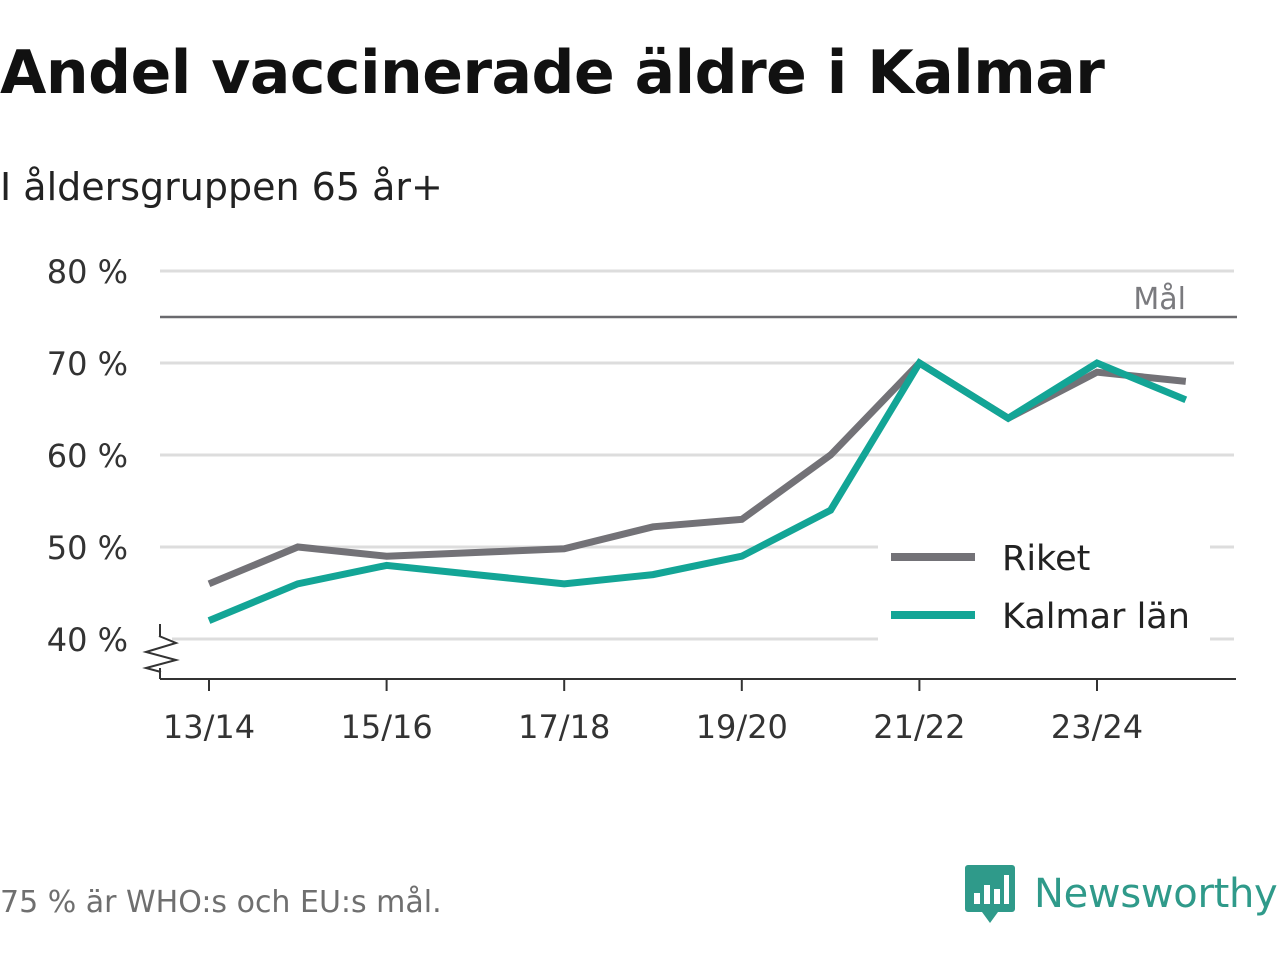 The height and width of the screenshot is (960, 1280). I want to click on x-tick-label: 21/22, so click(919, 727).